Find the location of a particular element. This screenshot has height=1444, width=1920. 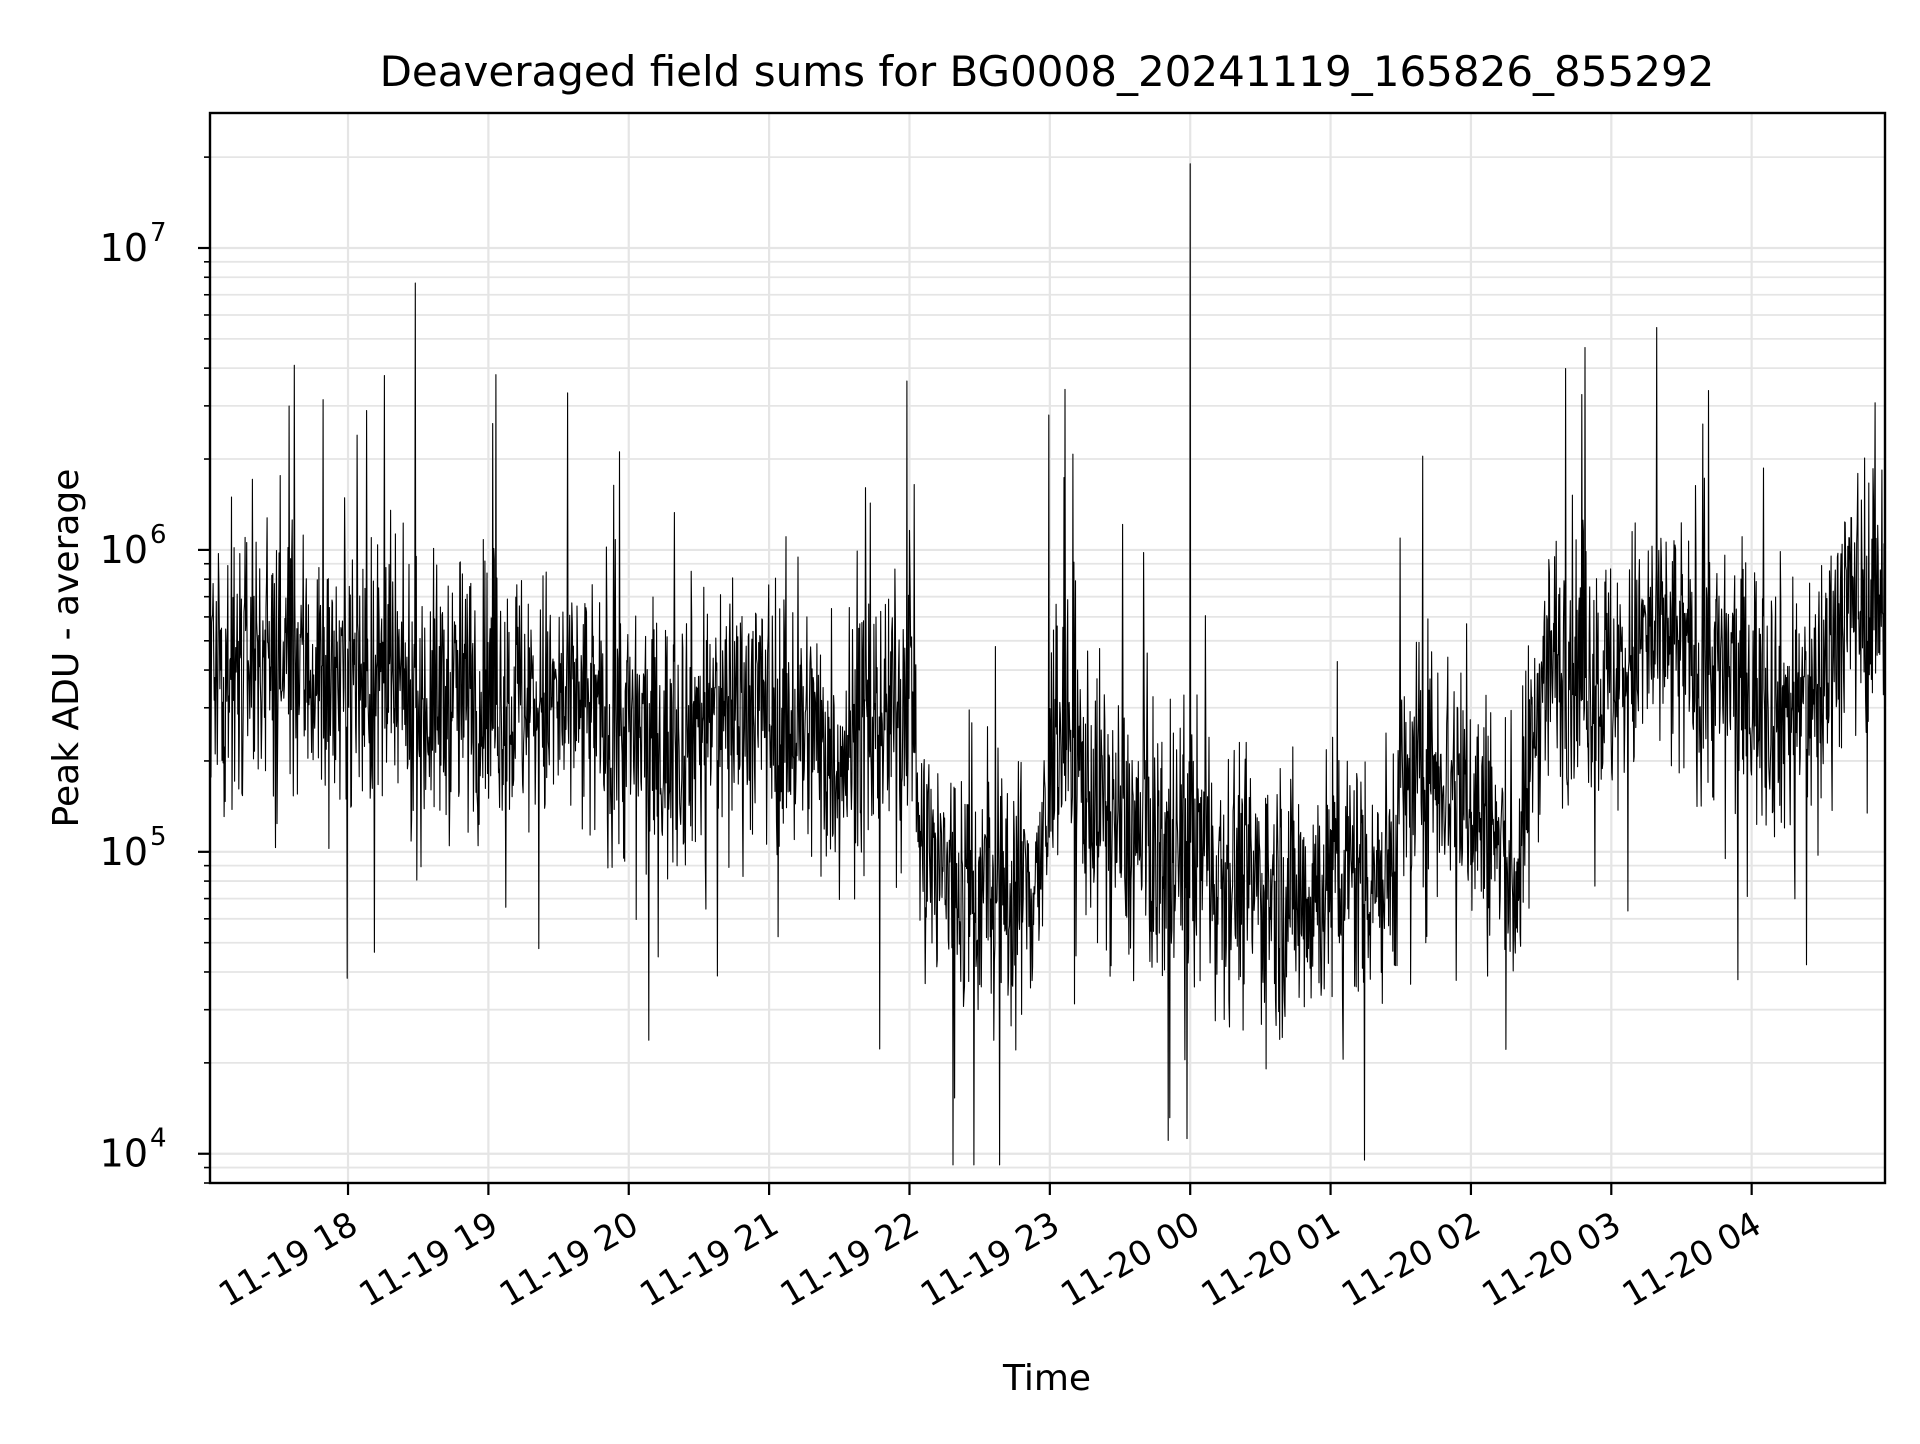

x-axis-label: Time is located at coordinates (1046, 1378).